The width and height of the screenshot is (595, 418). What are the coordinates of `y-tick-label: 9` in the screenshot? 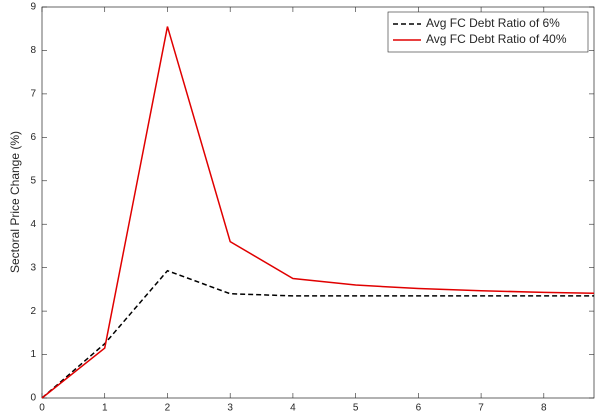 It's located at (33, 7).